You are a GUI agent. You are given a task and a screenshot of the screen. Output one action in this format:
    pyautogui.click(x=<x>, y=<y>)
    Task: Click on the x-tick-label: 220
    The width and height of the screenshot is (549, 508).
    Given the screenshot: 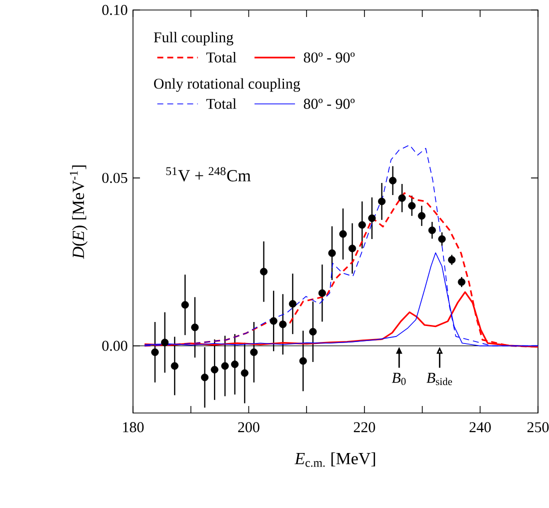 What is the action you would take?
    pyautogui.click(x=365, y=427)
    